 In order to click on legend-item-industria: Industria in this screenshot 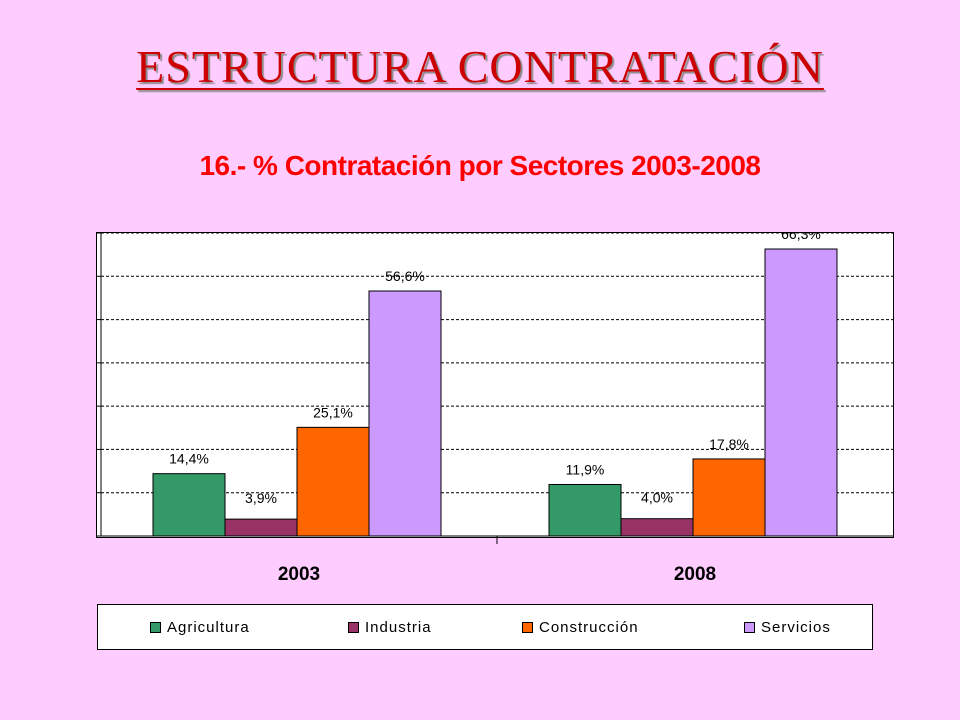, I will do `click(390, 627)`.